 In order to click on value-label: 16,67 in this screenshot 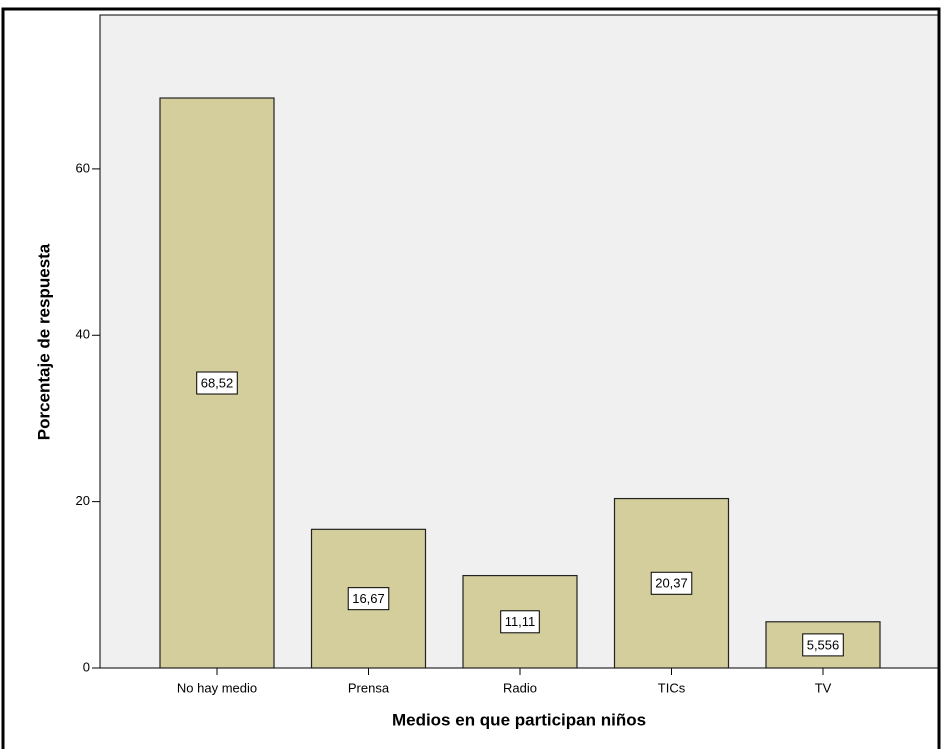, I will do `click(368, 598)`.